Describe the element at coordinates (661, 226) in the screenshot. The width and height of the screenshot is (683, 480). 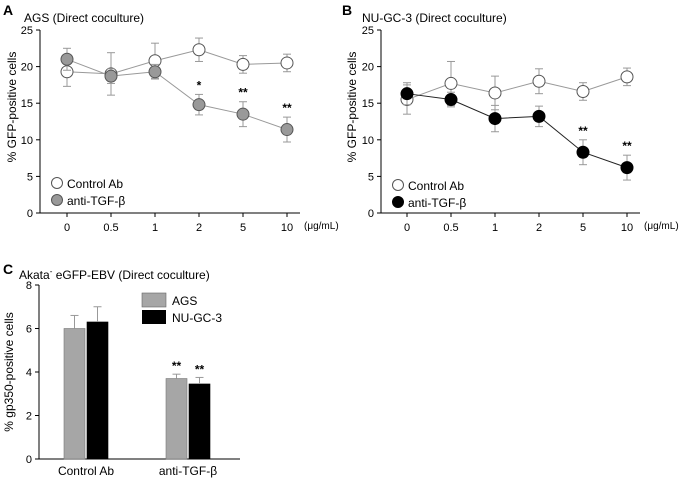
I see `panel-b-x-unit: (μg/mL)` at that location.